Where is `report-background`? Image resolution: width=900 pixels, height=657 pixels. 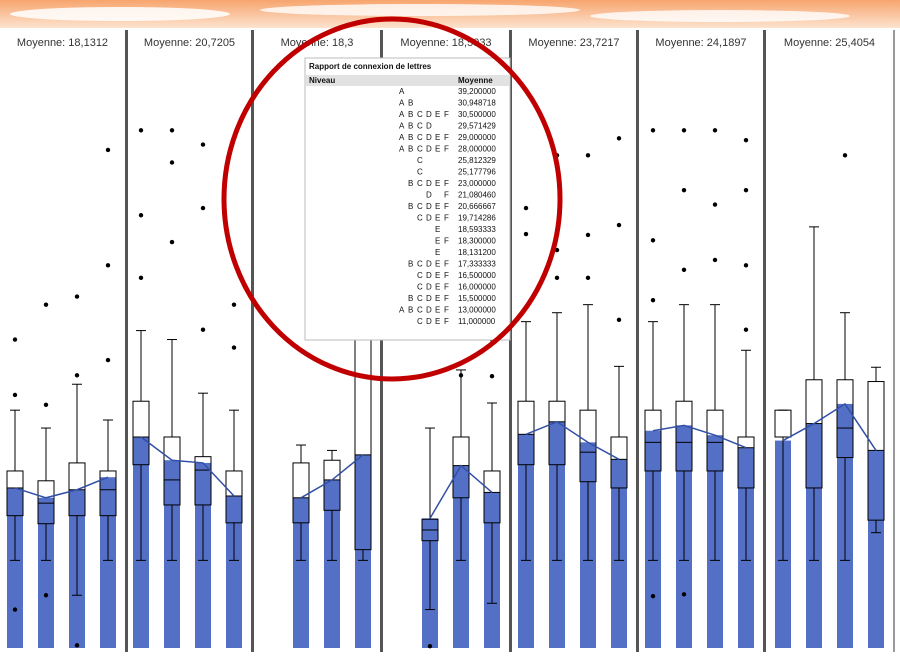
report-background is located at coordinates (407, 199).